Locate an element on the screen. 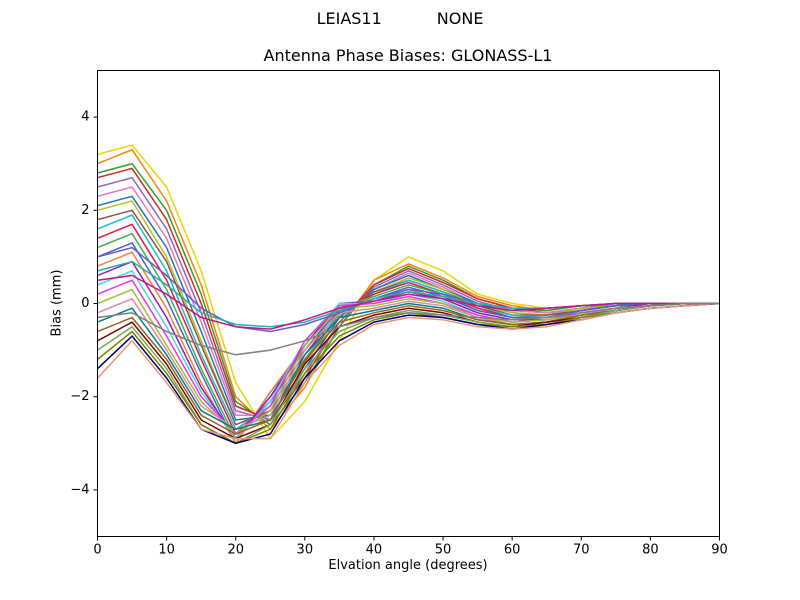 This screenshot has height=600, width=800. x-tick-label: 30 is located at coordinates (305, 549).